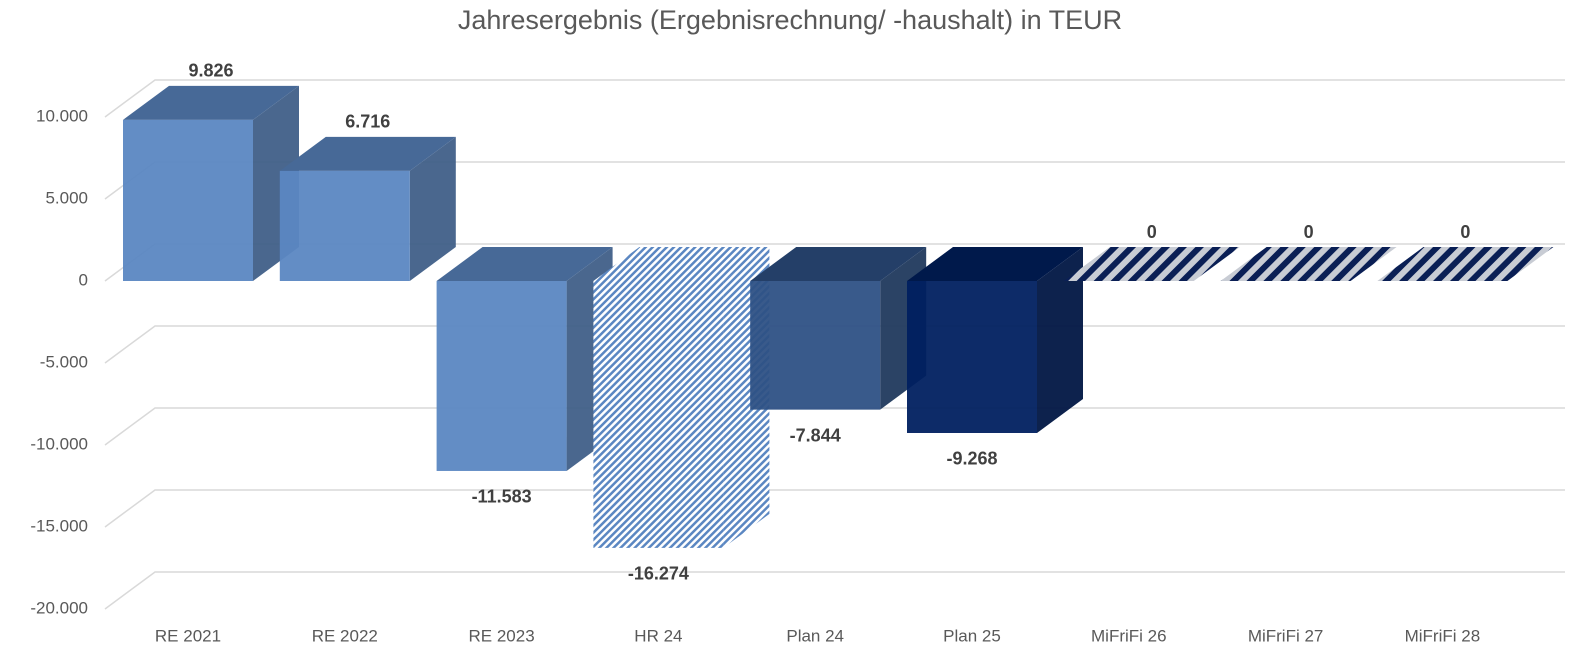  Describe the element at coordinates (210, 71) in the screenshot. I see `data-label: 9.826` at that location.